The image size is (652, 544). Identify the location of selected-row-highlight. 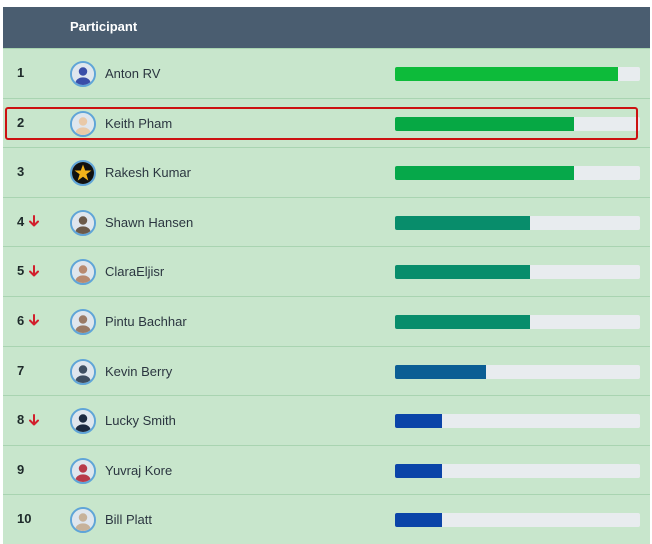
(321, 123).